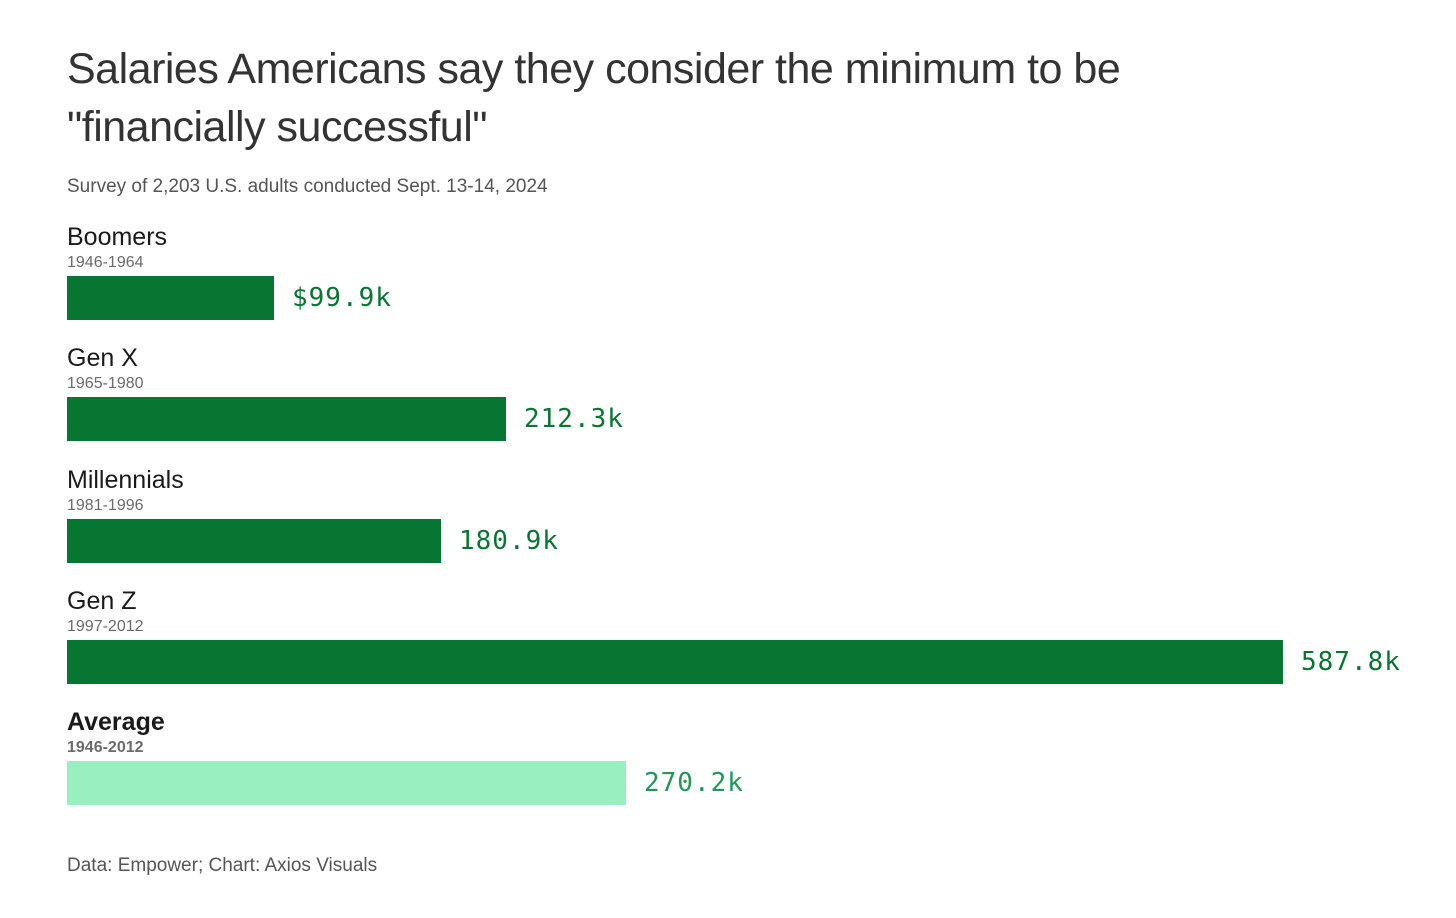 This screenshot has width=1456, height=918. What do you see at coordinates (346, 783) in the screenshot?
I see `average-bar` at bounding box center [346, 783].